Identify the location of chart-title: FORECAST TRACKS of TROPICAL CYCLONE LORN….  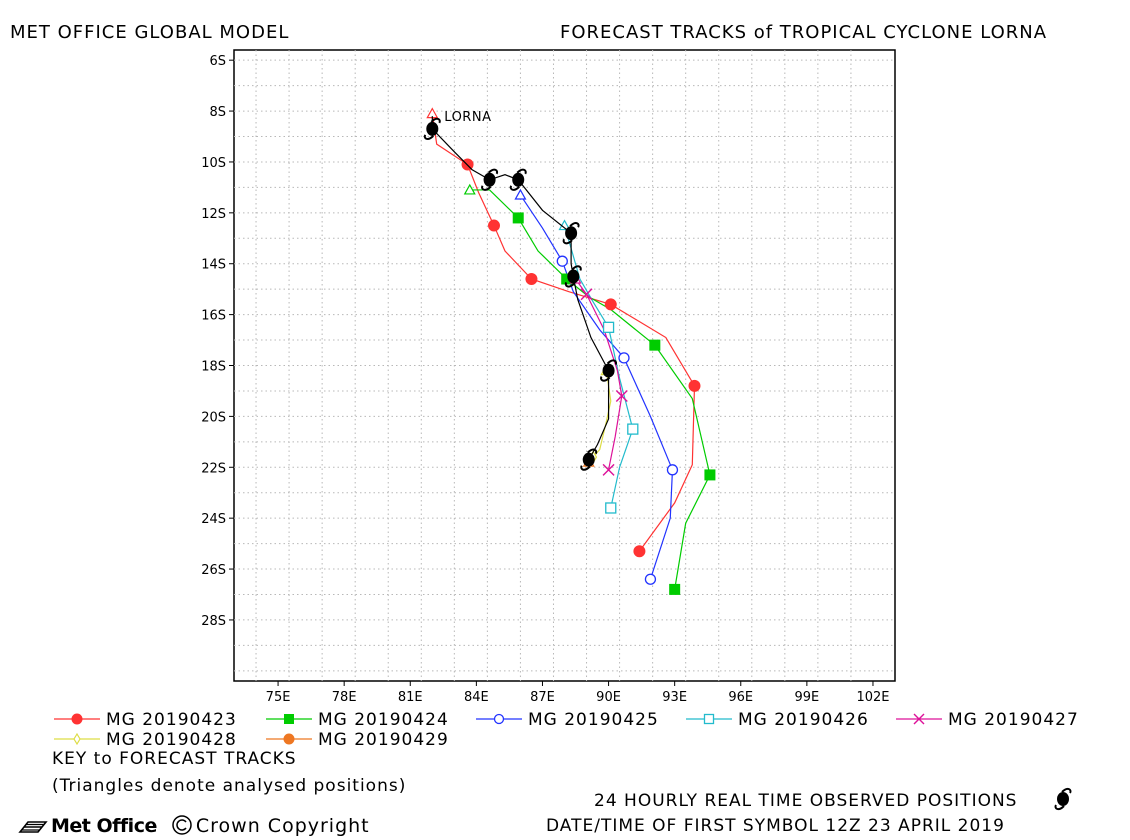
(804, 32).